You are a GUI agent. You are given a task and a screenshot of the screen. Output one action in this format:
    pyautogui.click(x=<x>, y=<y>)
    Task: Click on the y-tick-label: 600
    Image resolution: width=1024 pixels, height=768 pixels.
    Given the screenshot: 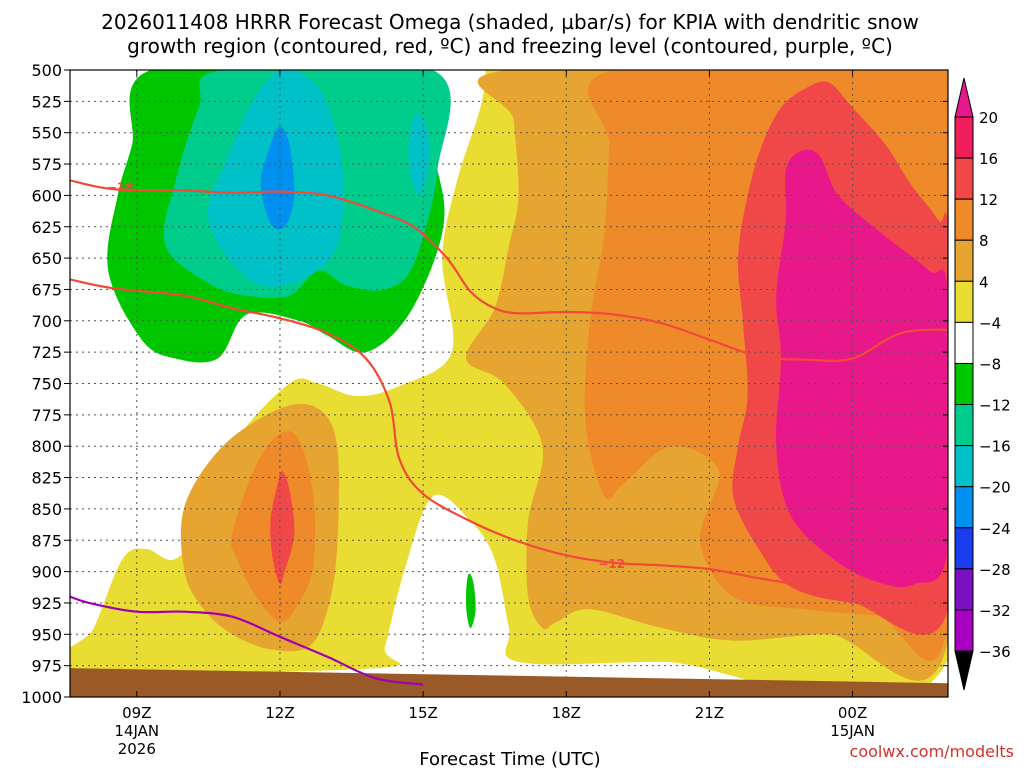 What is the action you would take?
    pyautogui.click(x=46, y=195)
    